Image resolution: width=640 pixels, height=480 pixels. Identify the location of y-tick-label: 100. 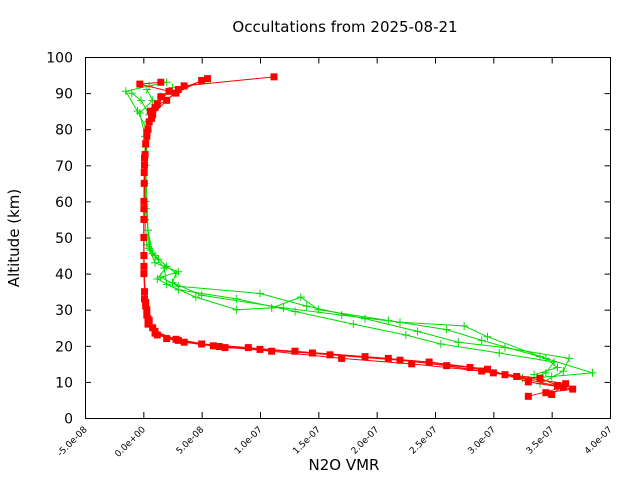
(59, 59).